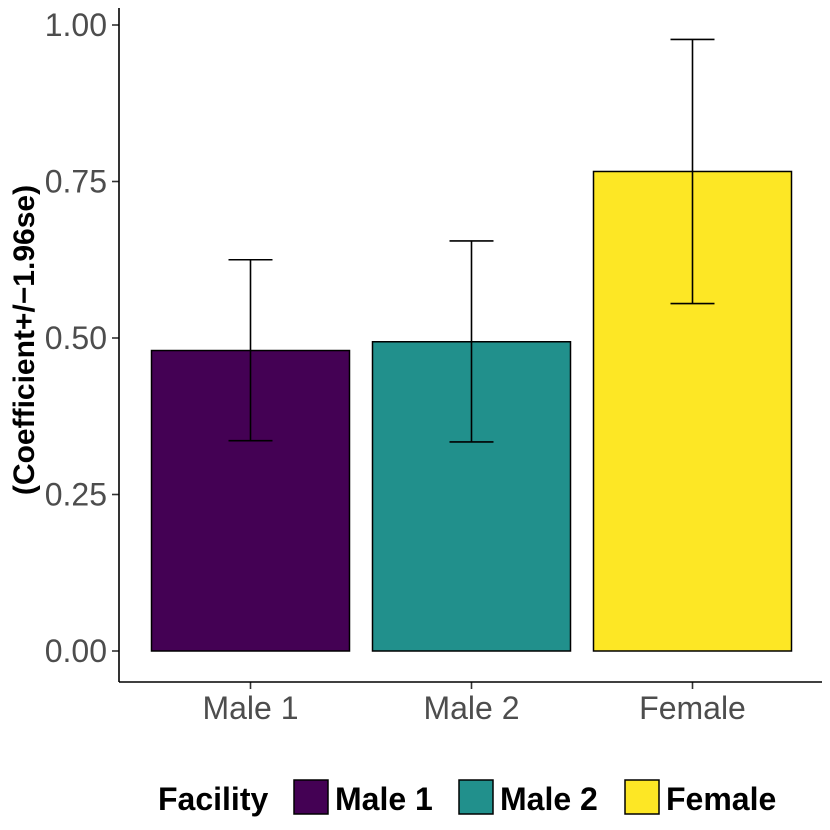  I want to click on legend: Facility Male 1 Male 2 Female, so click(467, 798).